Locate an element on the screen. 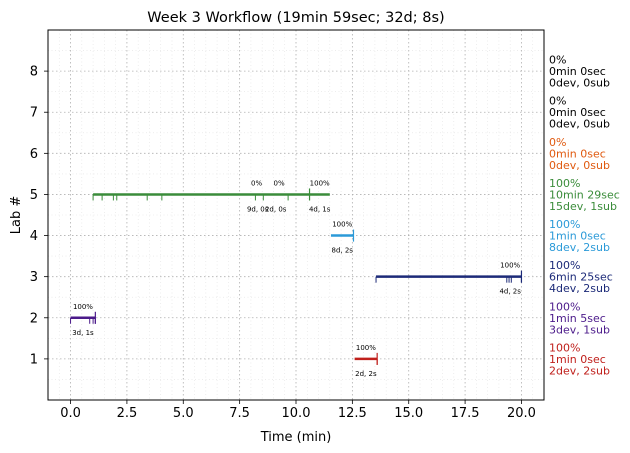  x-tick-label: 2.5 is located at coordinates (127, 413).